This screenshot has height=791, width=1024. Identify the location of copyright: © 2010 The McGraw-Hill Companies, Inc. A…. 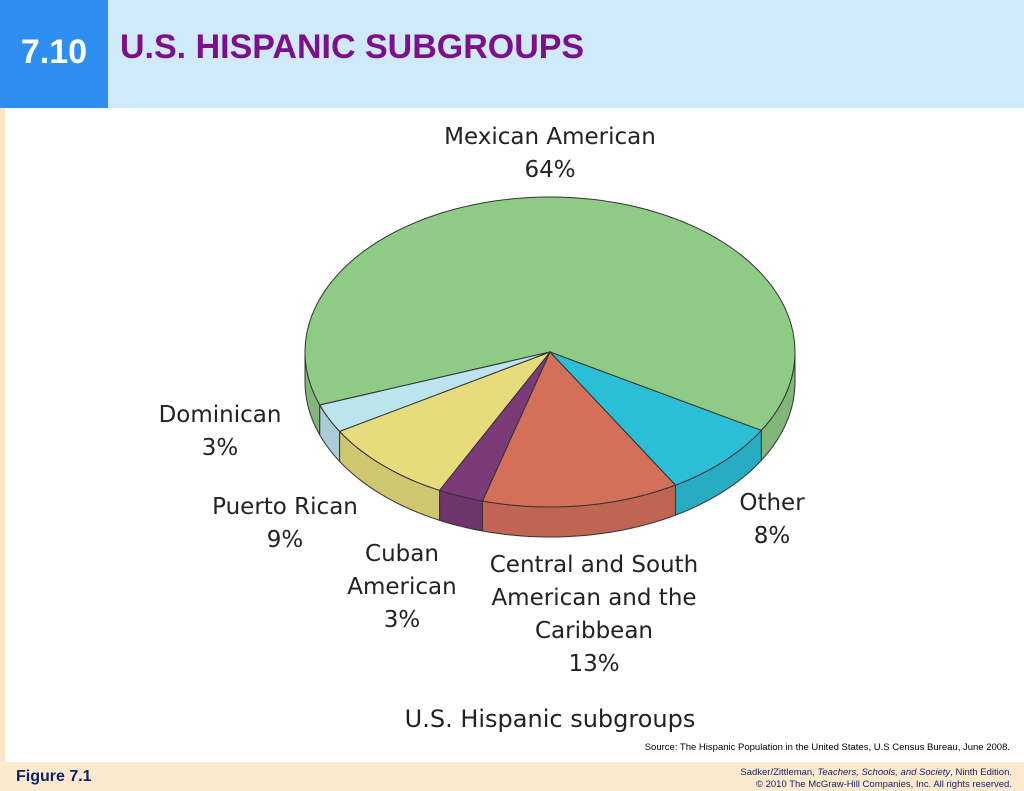
(883, 784).